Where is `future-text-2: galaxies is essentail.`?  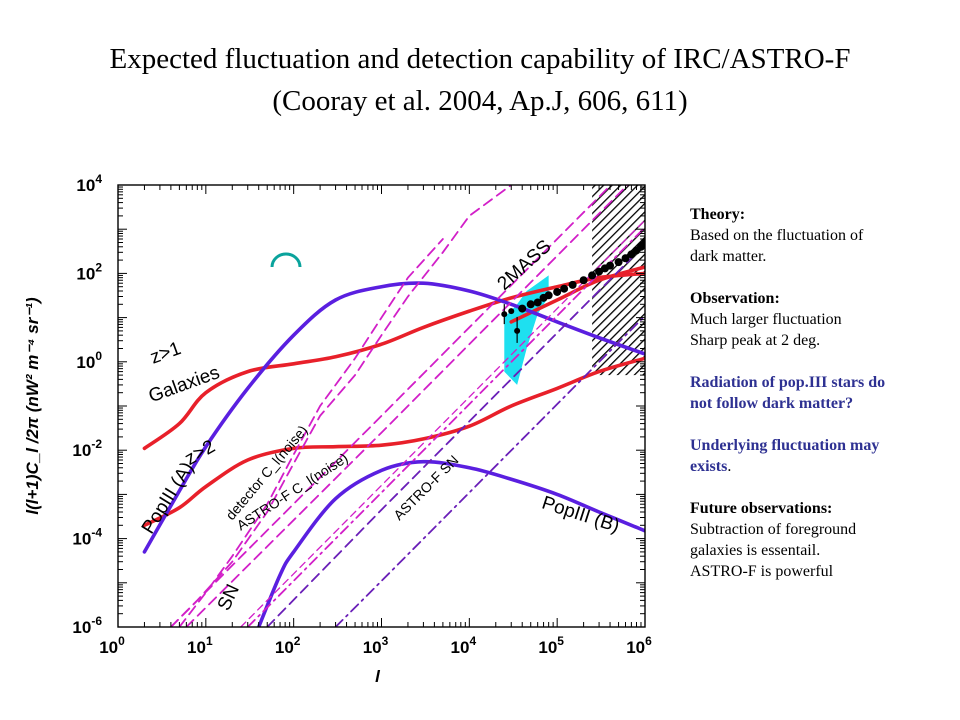
future-text-2: galaxies is essentail. is located at coordinates (755, 550).